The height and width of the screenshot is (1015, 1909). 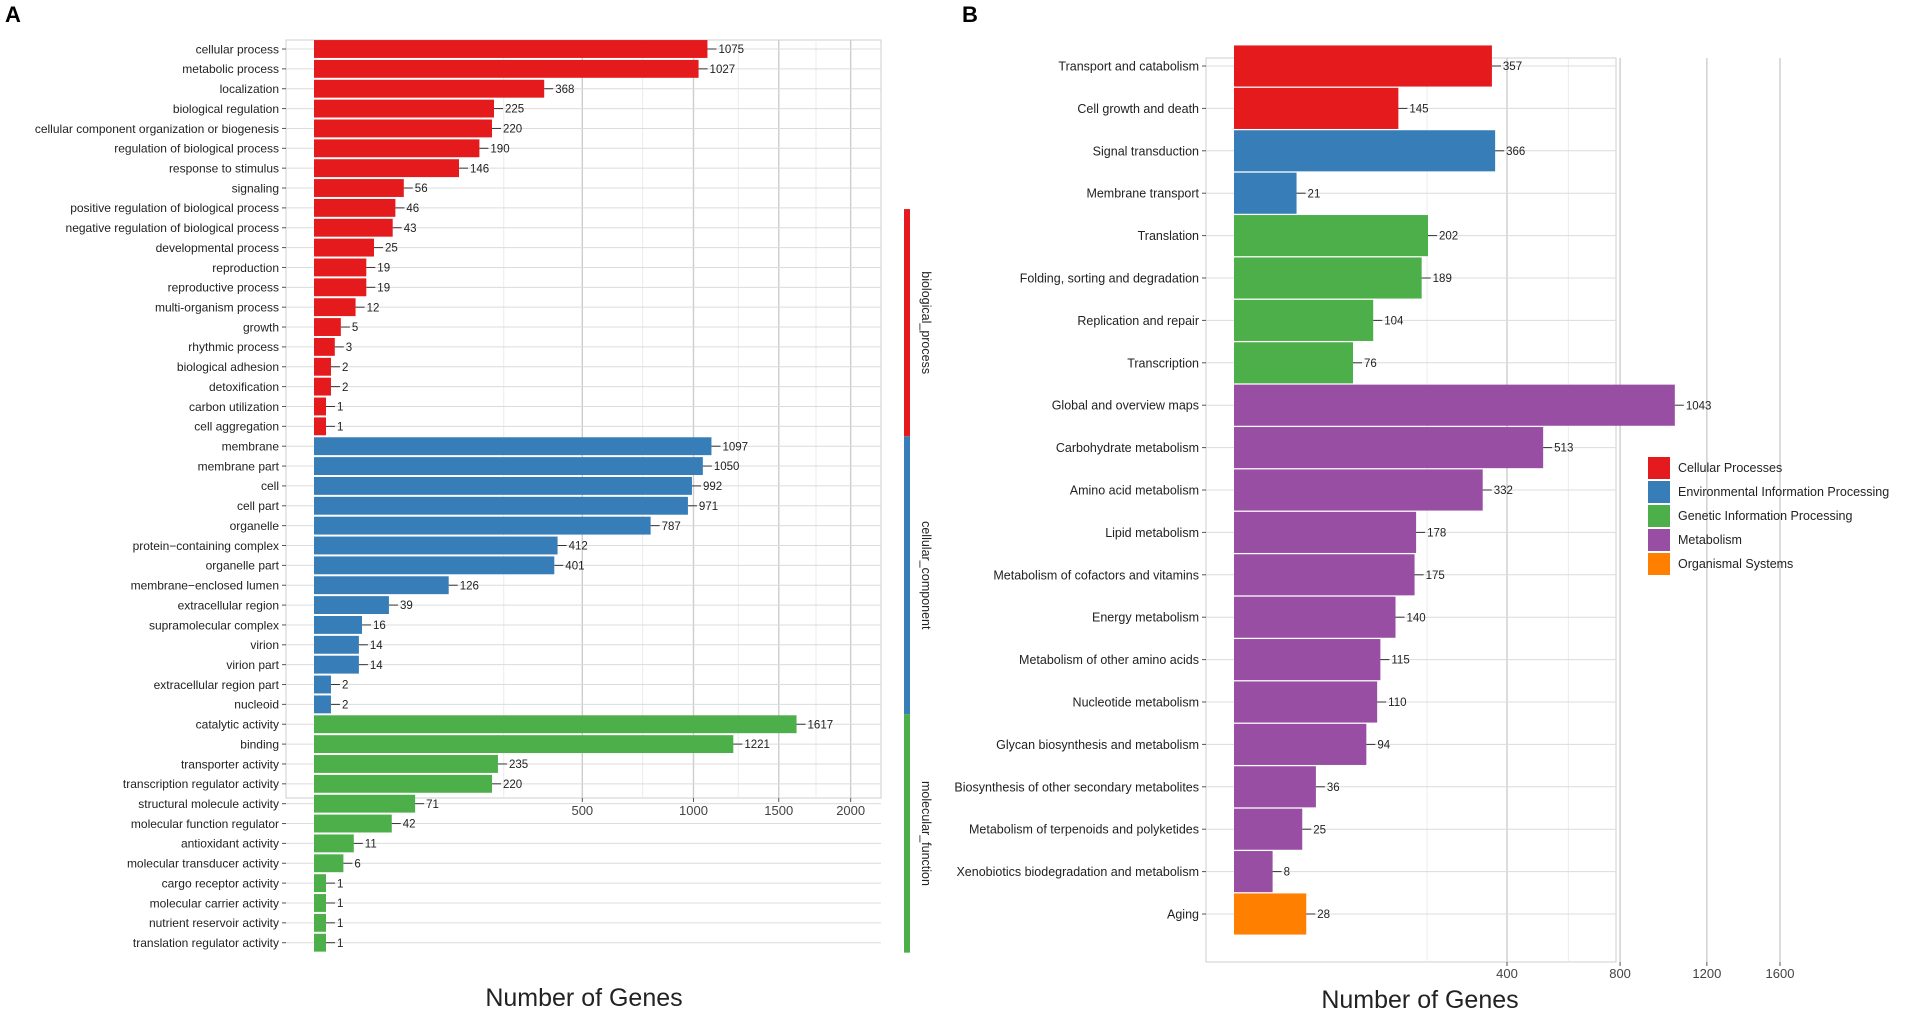 I want to click on value-label: 42, so click(x=409, y=825).